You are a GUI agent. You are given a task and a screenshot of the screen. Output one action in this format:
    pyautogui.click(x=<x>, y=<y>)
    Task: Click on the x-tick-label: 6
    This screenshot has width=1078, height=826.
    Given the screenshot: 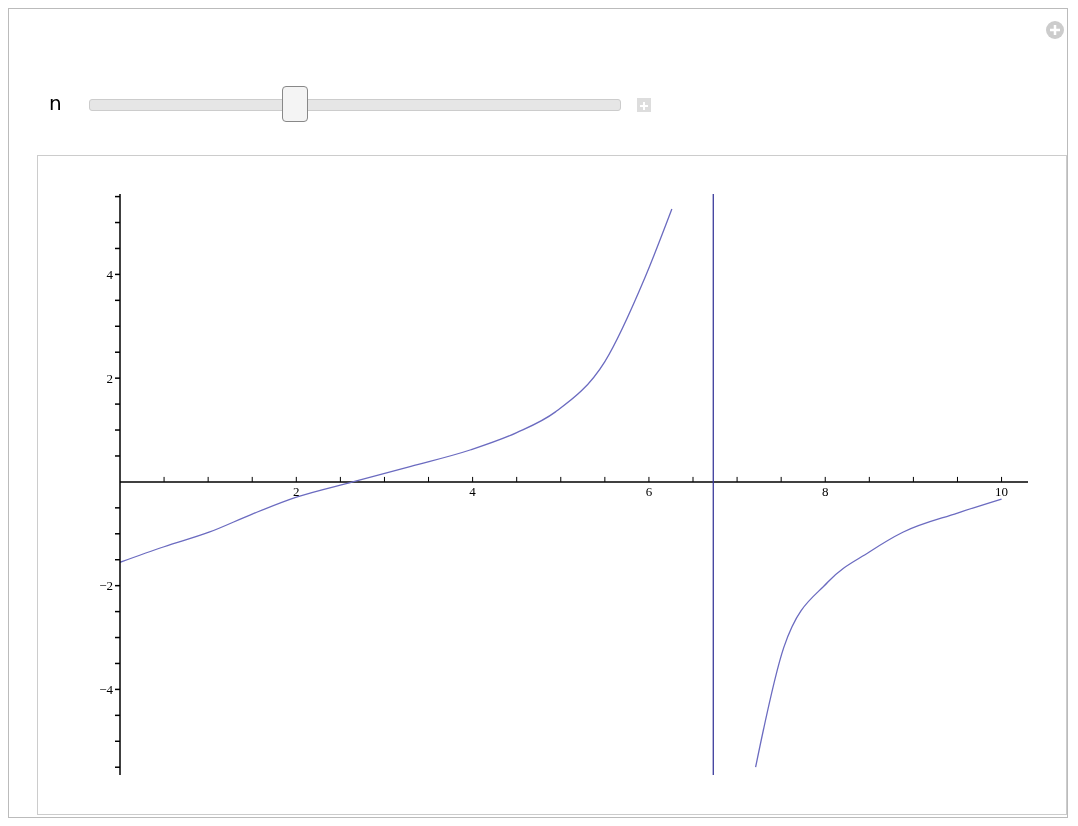 What is the action you would take?
    pyautogui.click(x=649, y=491)
    